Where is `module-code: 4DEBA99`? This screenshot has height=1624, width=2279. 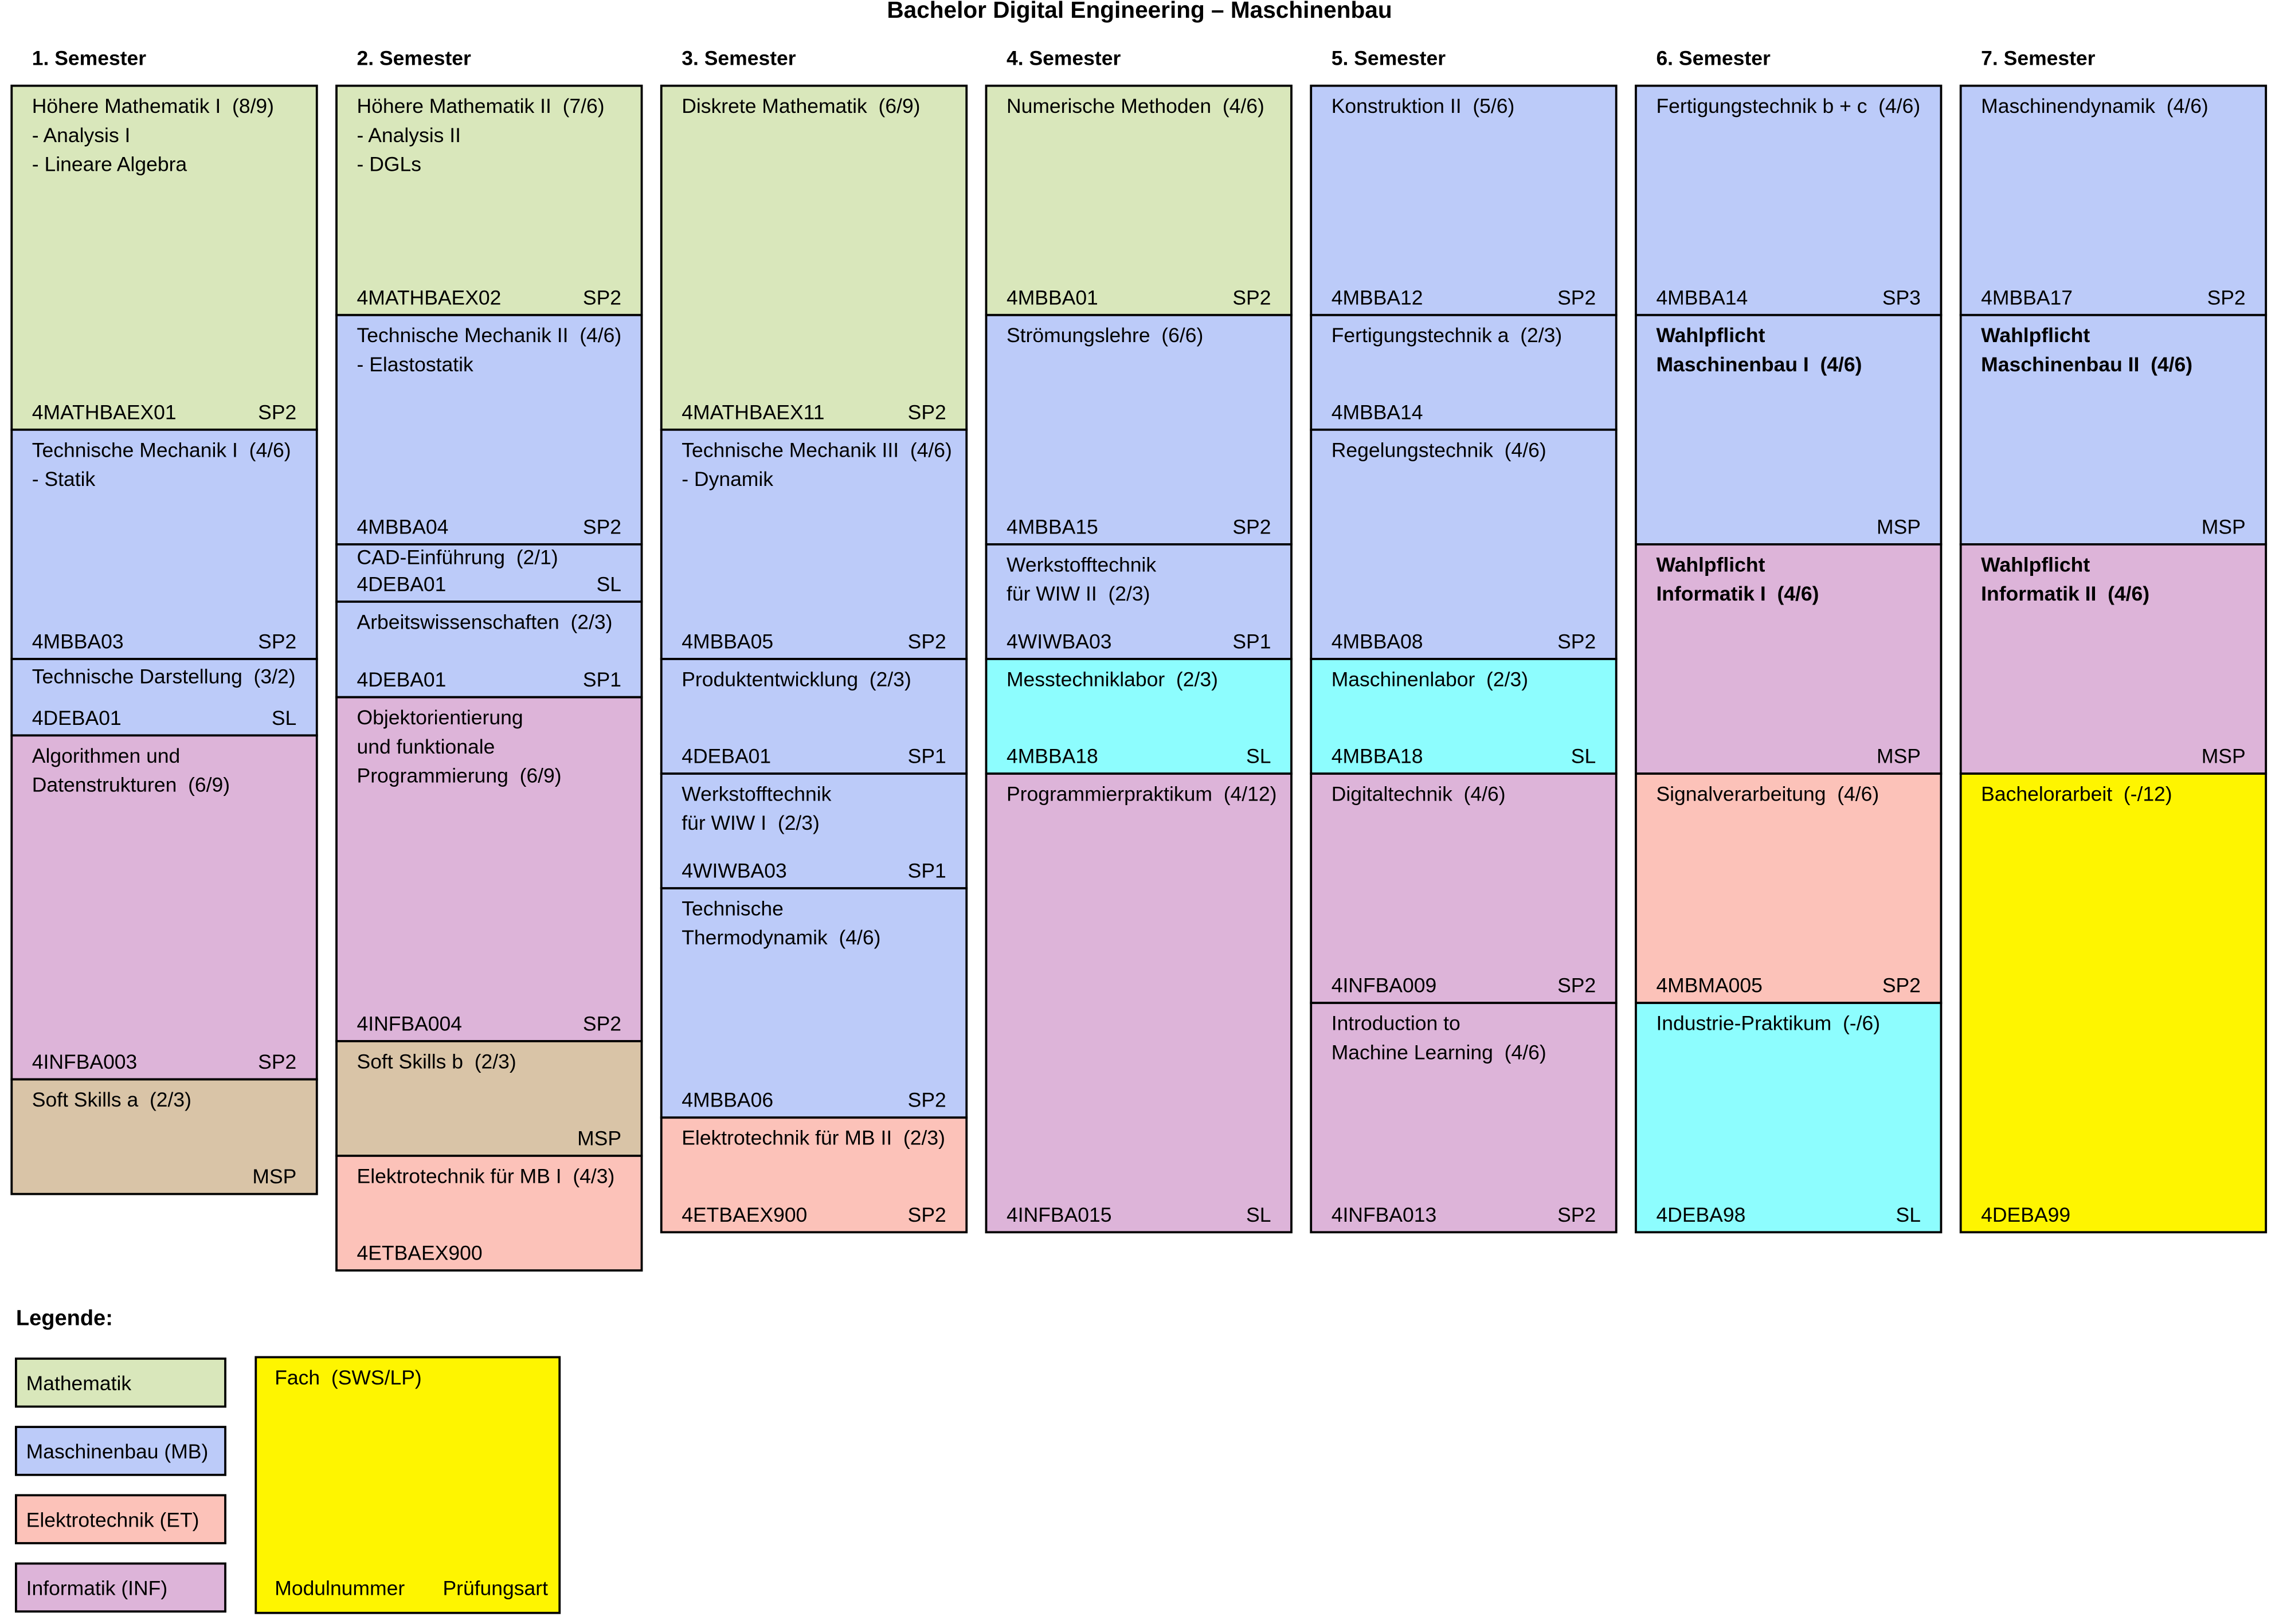
module-code: 4DEBA99 is located at coordinates (2025, 1214).